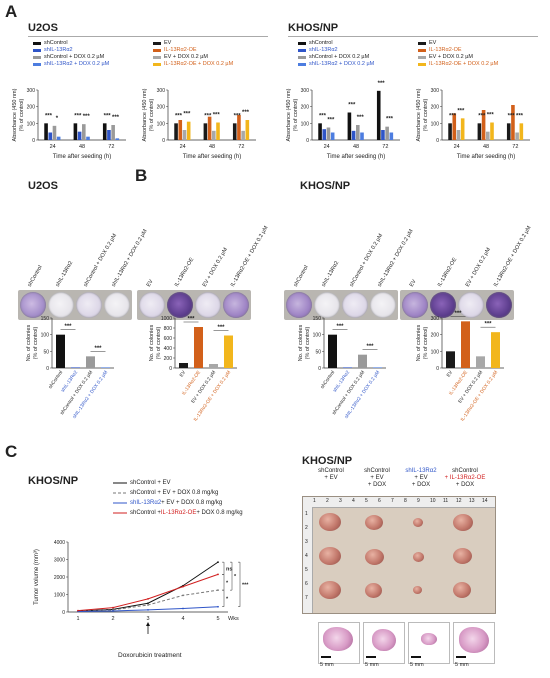 The height and width of the screenshot is (678, 550). Describe the element at coordinates (178, 513) in the screenshot. I see `legend-label-highlight: IL-13Rα2-OE` at that location.